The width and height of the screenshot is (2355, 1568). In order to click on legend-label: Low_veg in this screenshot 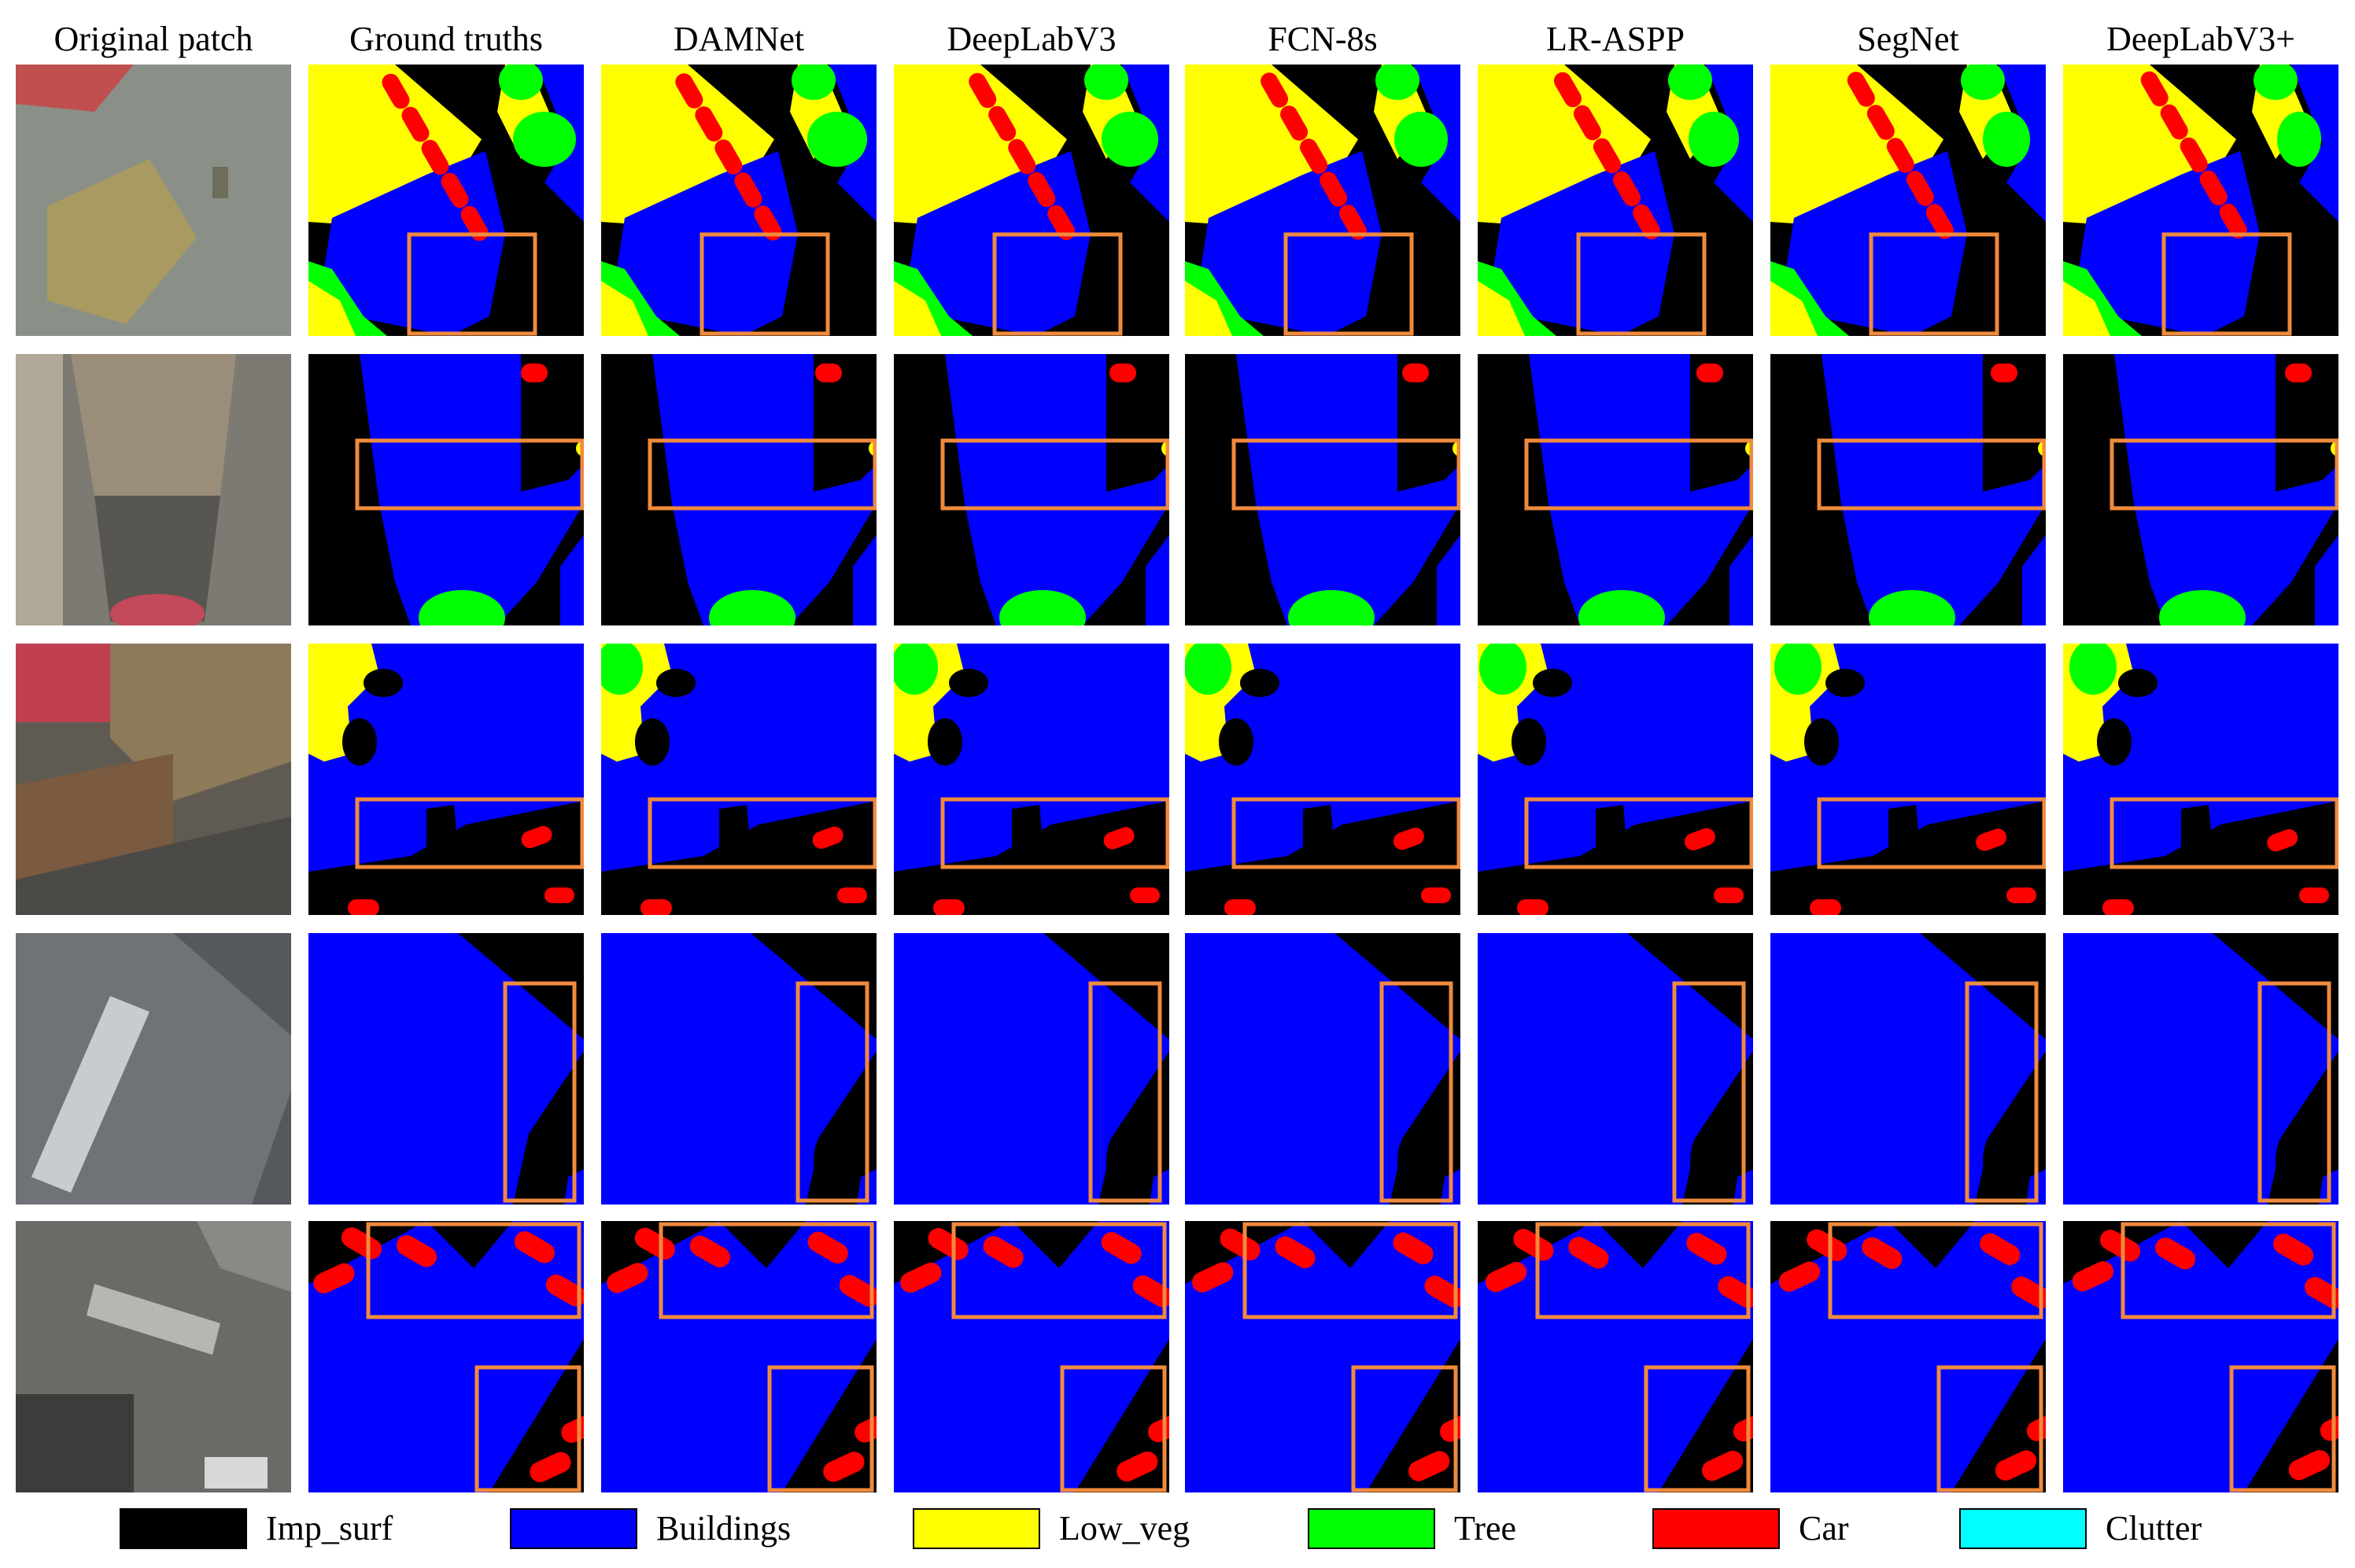, I will do `click(1124, 1528)`.